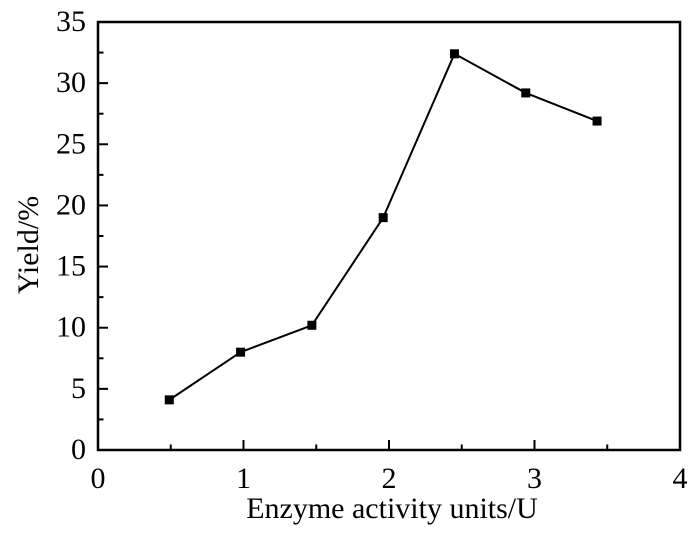 Image resolution: width=700 pixels, height=536 pixels. I want to click on x-tick-label: 2, so click(389, 478).